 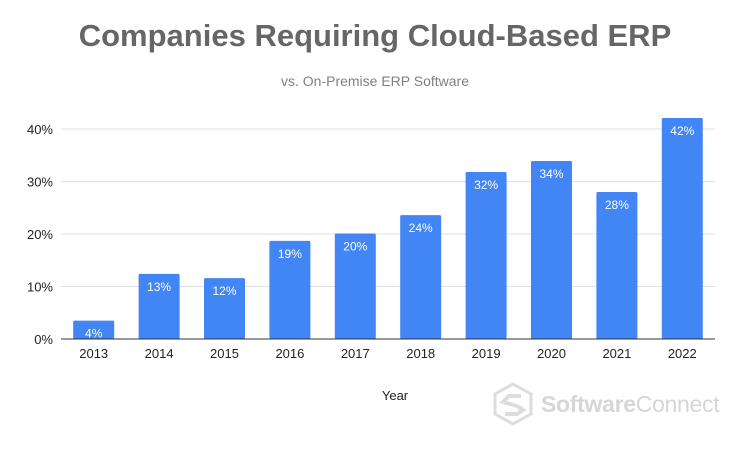 What do you see at coordinates (40, 287) in the screenshot?
I see `y-tick-label: 10%` at bounding box center [40, 287].